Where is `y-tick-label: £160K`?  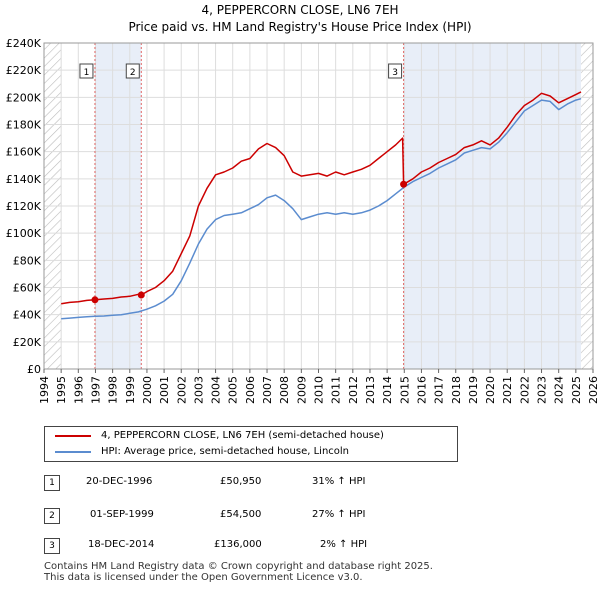 y-tick-label: £160K is located at coordinates (24, 152).